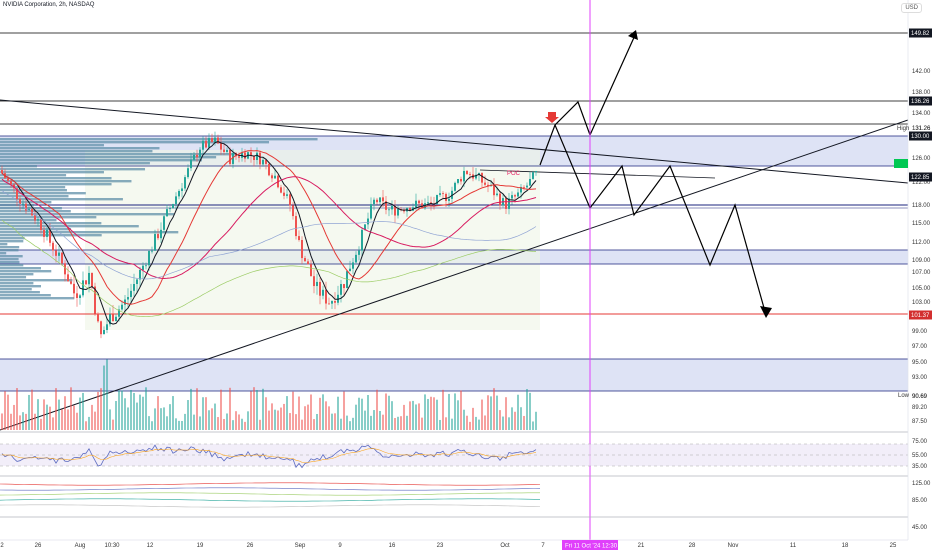  I want to click on upper-target-tag, so click(920, 33).